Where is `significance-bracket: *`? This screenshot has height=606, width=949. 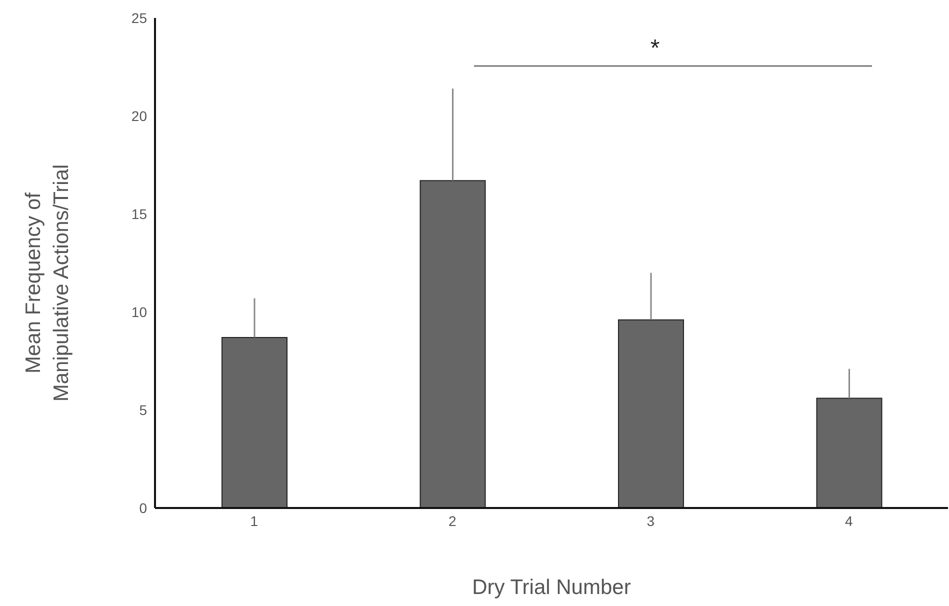
significance-bracket: * is located at coordinates (673, 51).